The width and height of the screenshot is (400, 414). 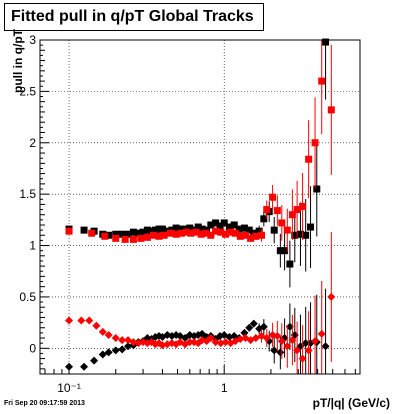 I want to click on x-tick-label: 1, so click(x=224, y=388).